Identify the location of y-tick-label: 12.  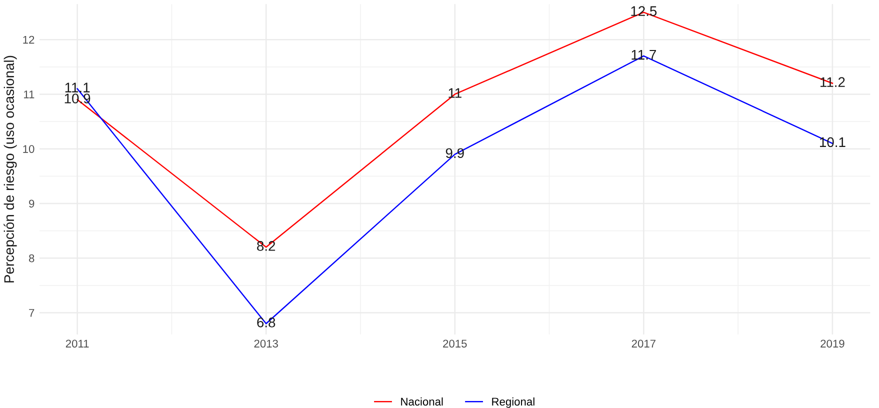
(28, 40).